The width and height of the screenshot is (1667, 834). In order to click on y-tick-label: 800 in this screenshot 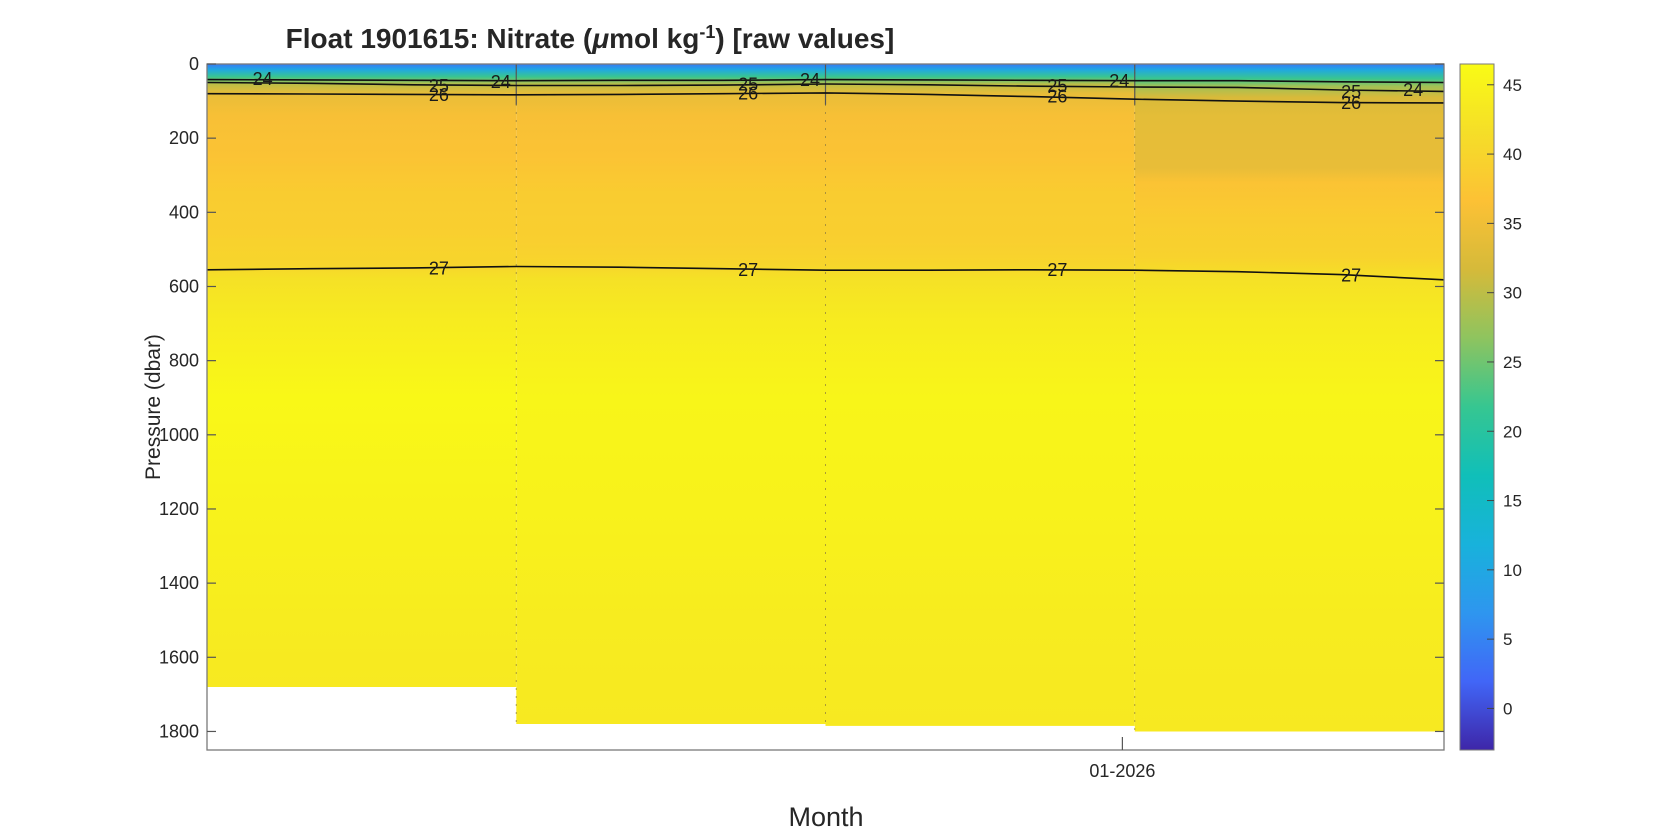, I will do `click(184, 361)`.